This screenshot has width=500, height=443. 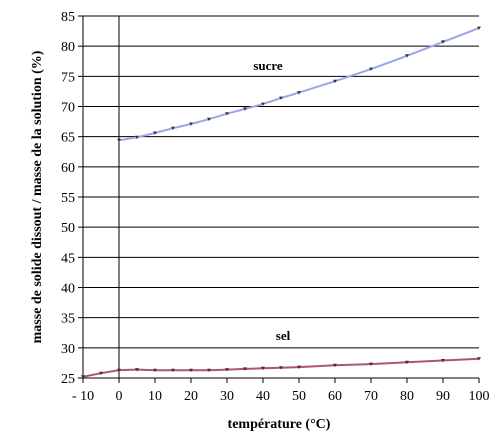 What do you see at coordinates (68, 289) in the screenshot?
I see `y-tick-label: 40` at bounding box center [68, 289].